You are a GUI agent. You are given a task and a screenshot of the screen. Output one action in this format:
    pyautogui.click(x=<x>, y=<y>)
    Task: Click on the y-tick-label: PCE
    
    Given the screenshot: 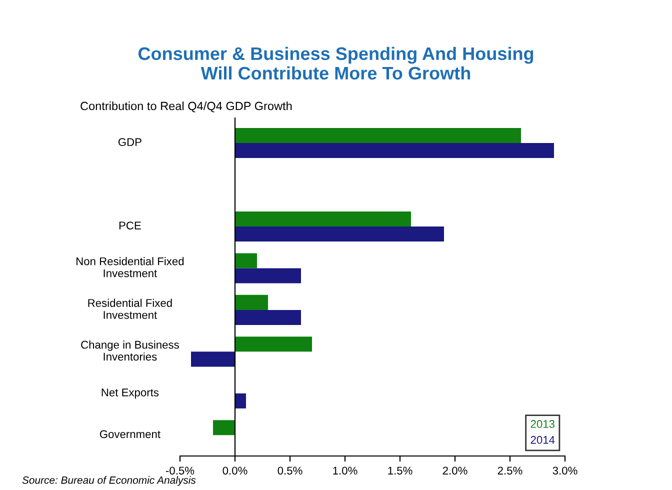 What is the action you would take?
    pyautogui.click(x=130, y=226)
    